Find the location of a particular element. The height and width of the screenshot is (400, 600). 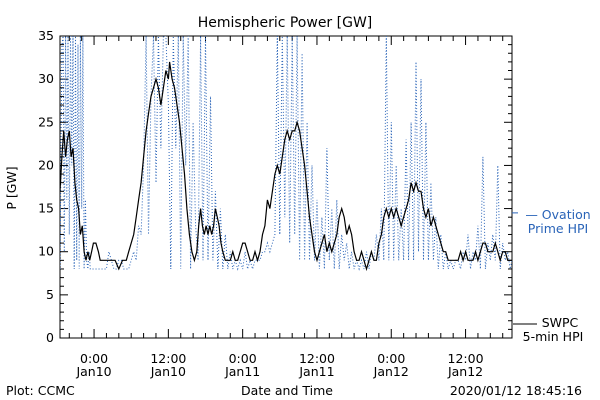

plot-credit: Plot: CCMC is located at coordinates (40, 390).